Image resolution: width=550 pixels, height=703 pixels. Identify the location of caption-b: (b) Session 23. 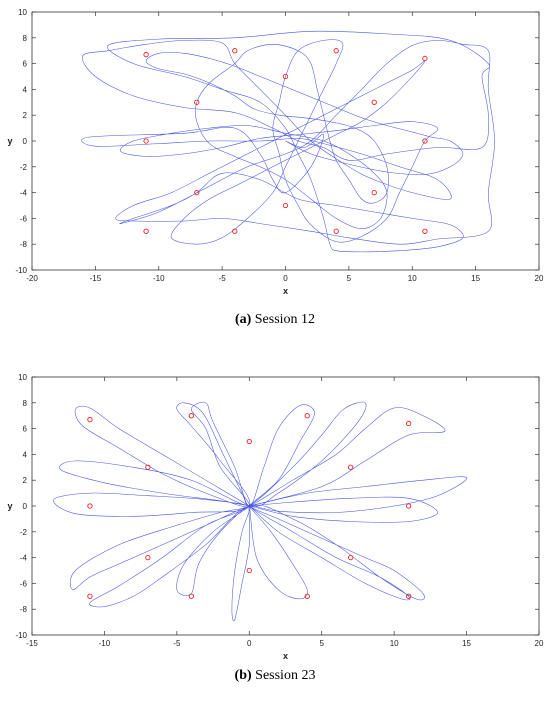
(275, 676).